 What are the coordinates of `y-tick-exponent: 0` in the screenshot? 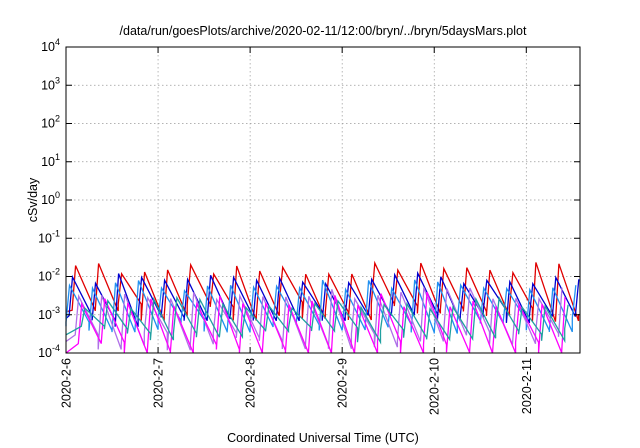 It's located at (57, 195).